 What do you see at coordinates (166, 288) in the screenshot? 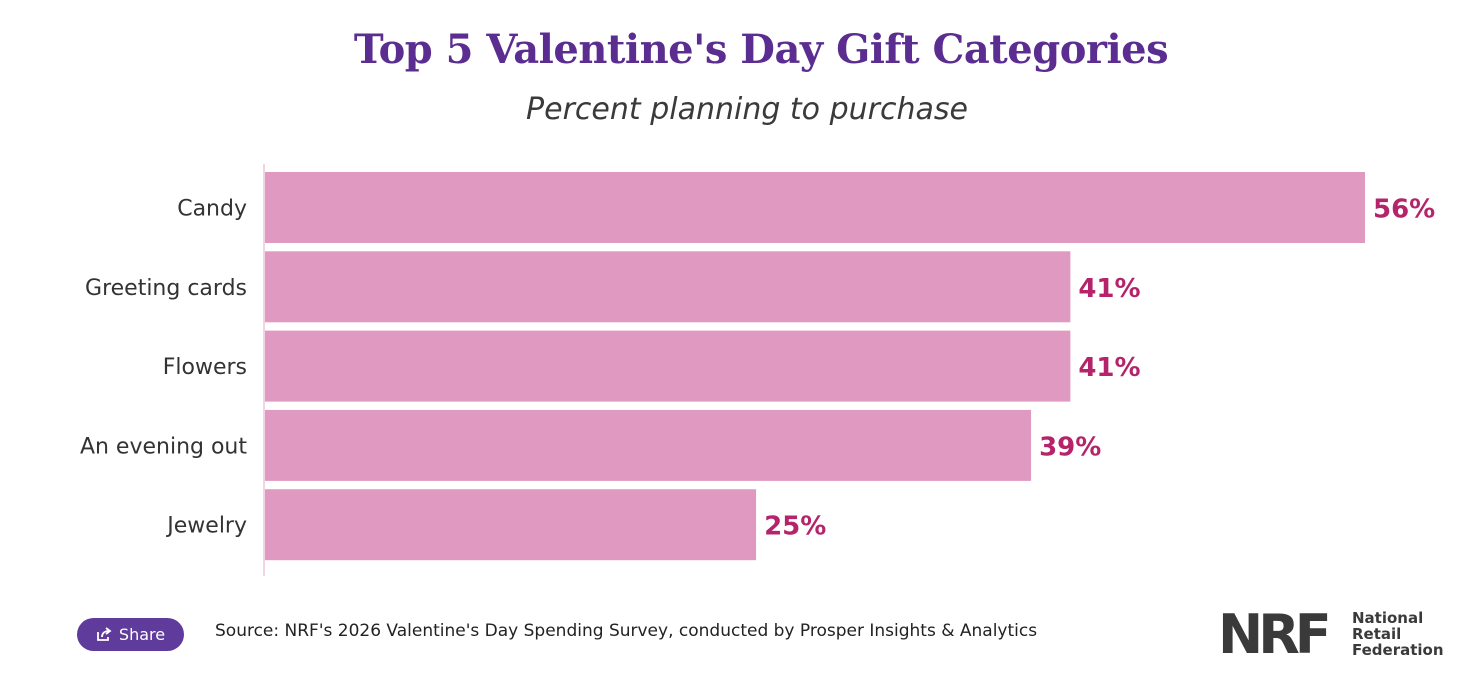
I see `category-label: Greeting cards` at bounding box center [166, 288].